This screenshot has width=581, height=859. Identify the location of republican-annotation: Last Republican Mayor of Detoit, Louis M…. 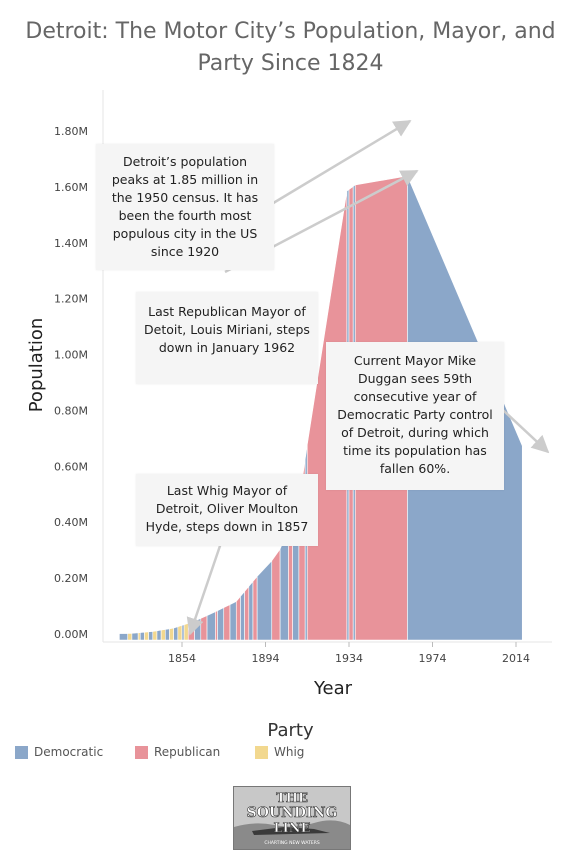
(227, 338).